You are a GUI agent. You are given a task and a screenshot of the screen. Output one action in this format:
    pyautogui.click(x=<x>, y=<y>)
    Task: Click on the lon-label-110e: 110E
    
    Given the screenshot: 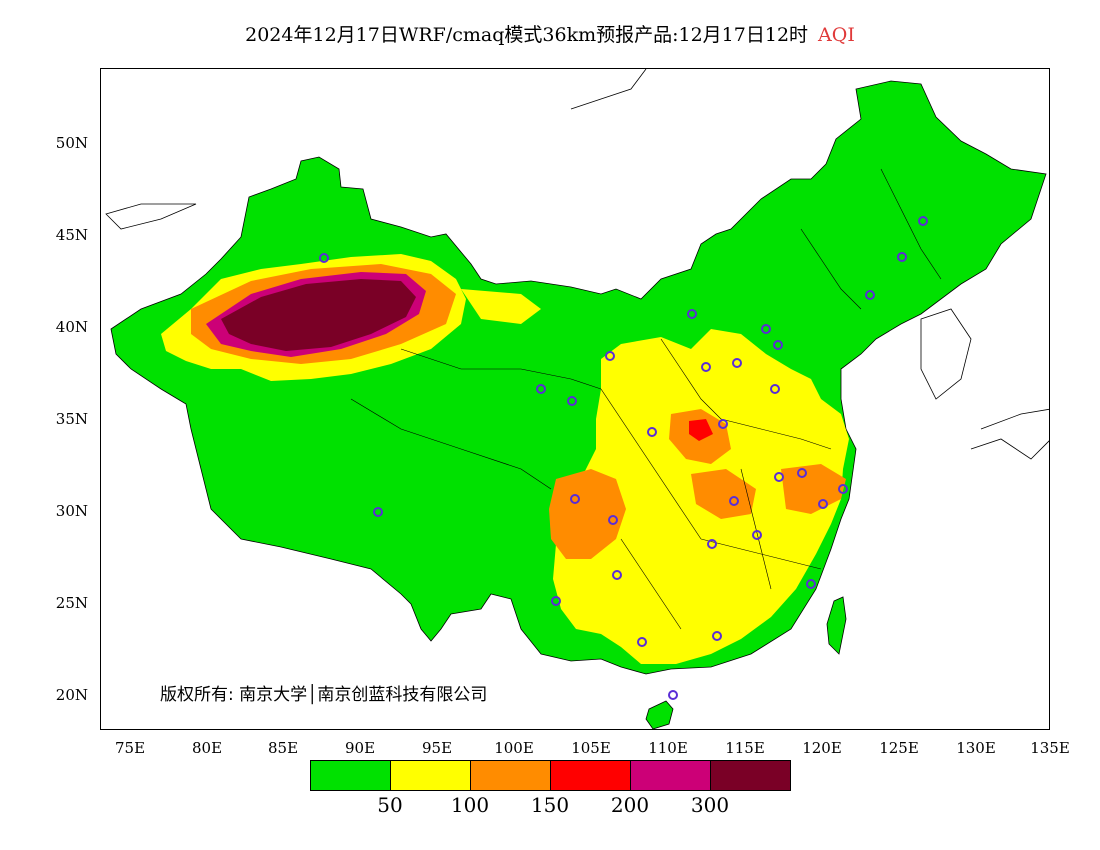 What is the action you would take?
    pyautogui.click(x=668, y=748)
    